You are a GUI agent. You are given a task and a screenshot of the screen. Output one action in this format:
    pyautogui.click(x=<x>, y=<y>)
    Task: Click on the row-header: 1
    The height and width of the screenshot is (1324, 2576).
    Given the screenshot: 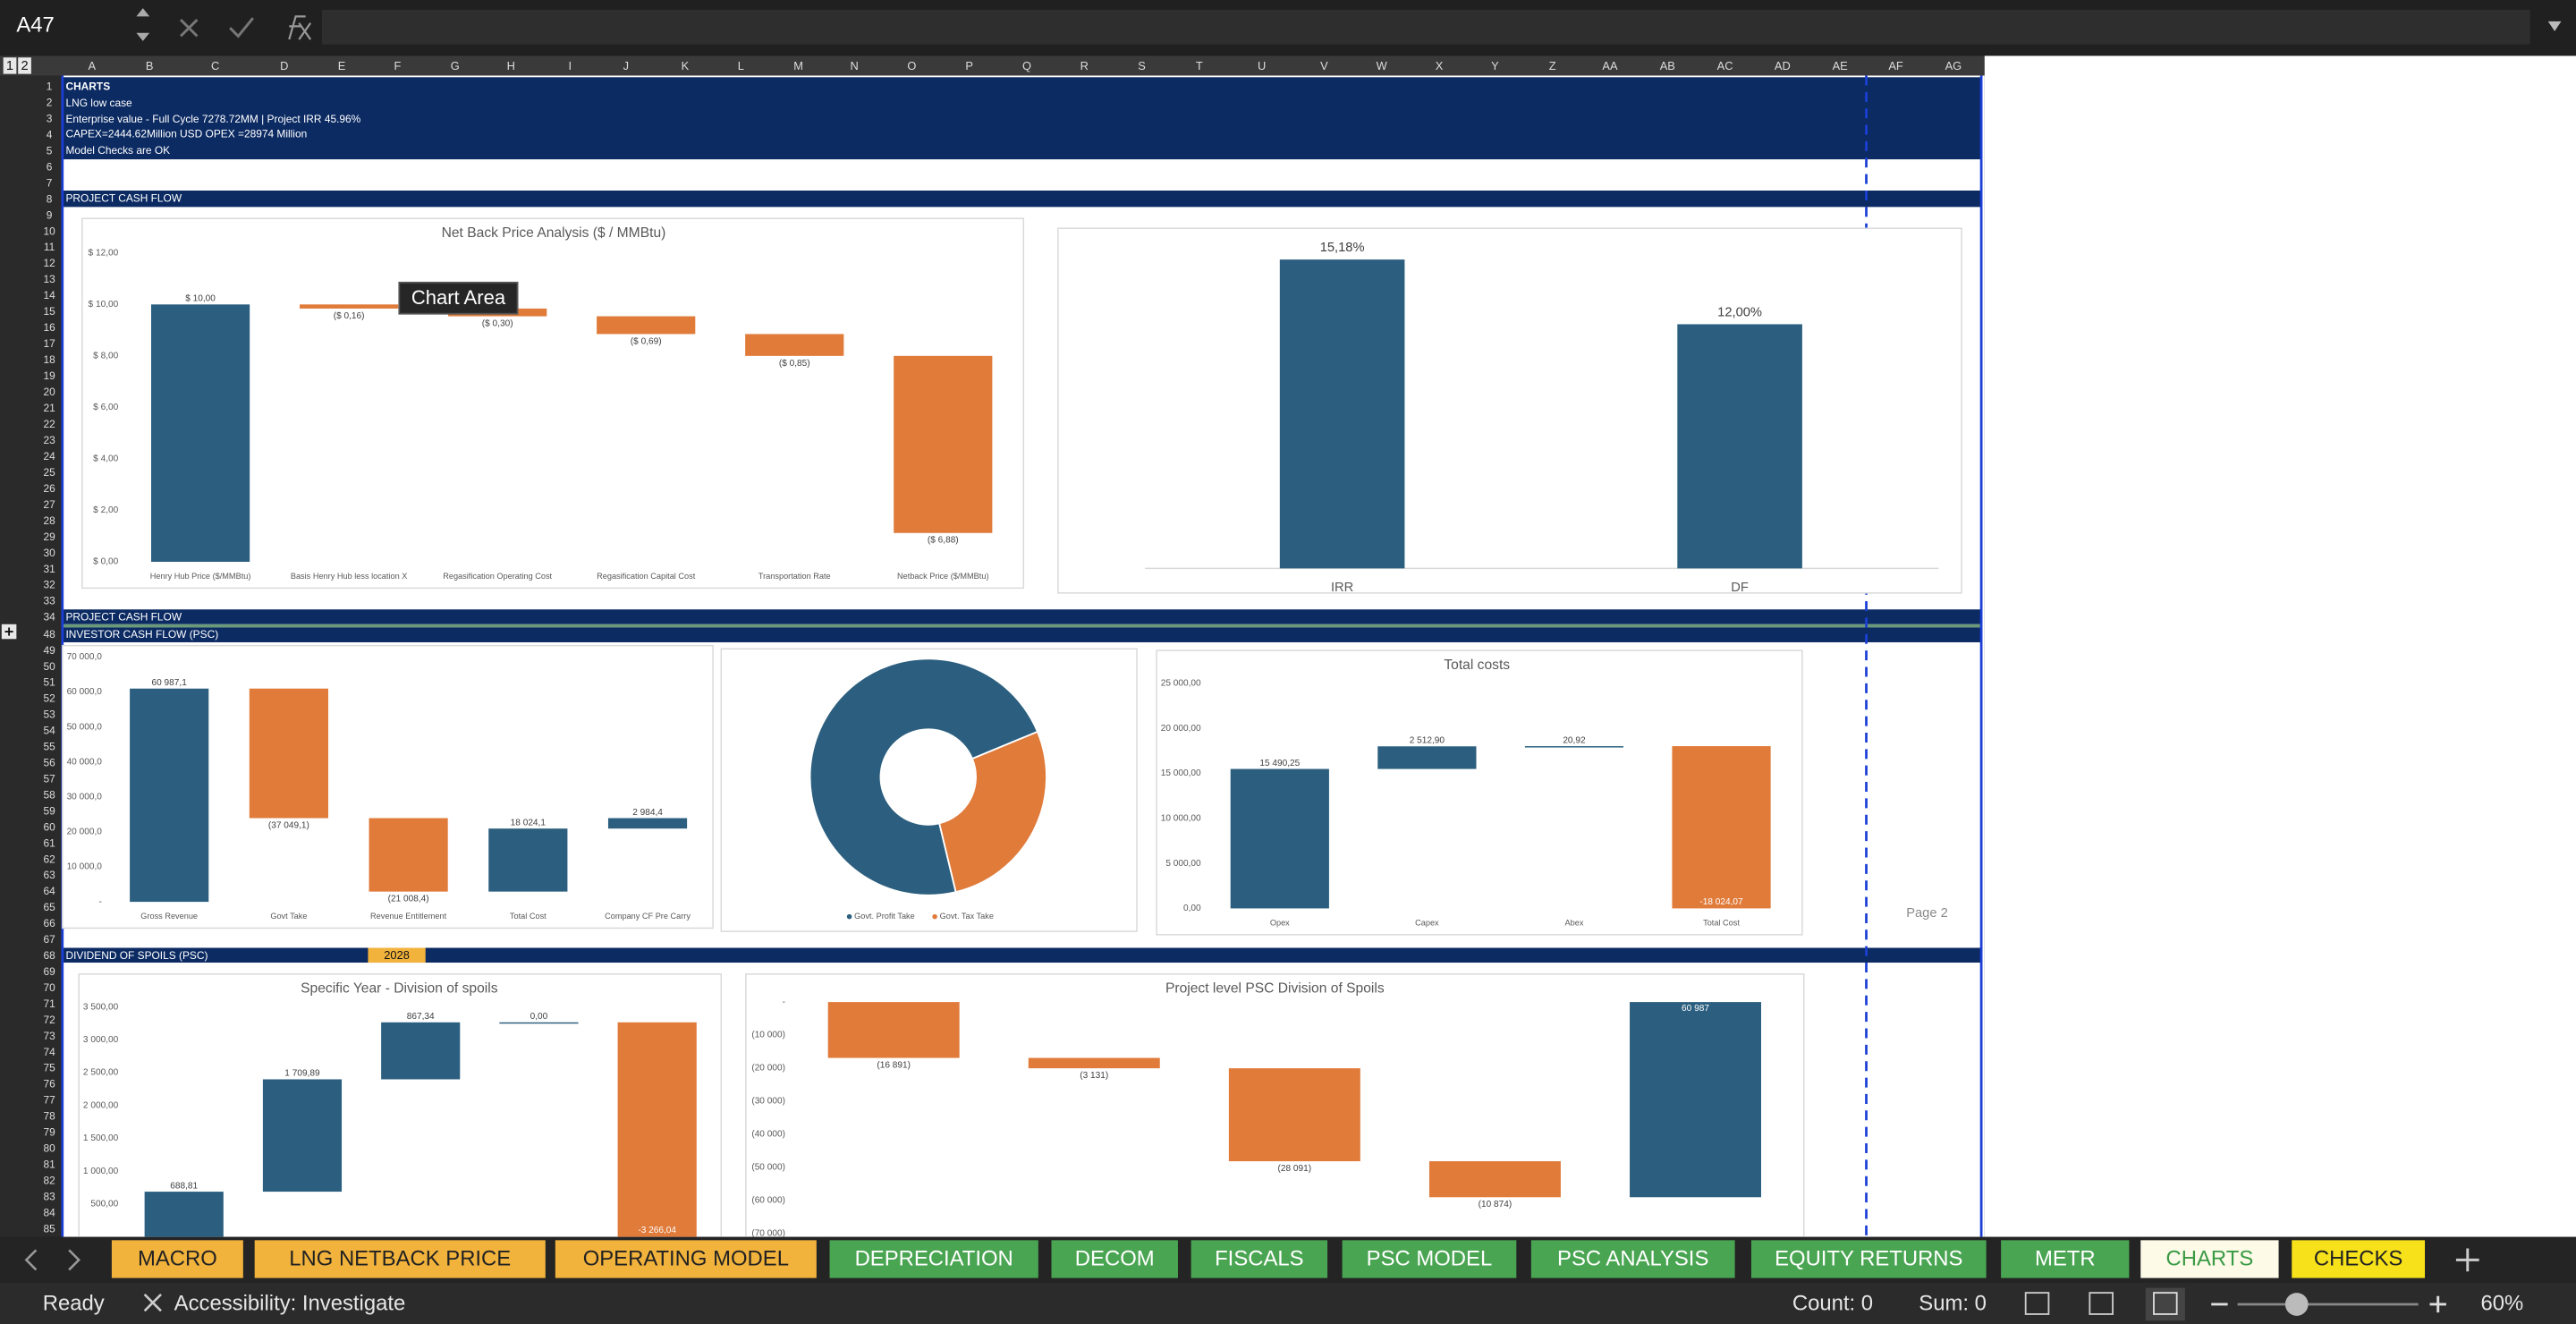 What is the action you would take?
    pyautogui.click(x=50, y=86)
    